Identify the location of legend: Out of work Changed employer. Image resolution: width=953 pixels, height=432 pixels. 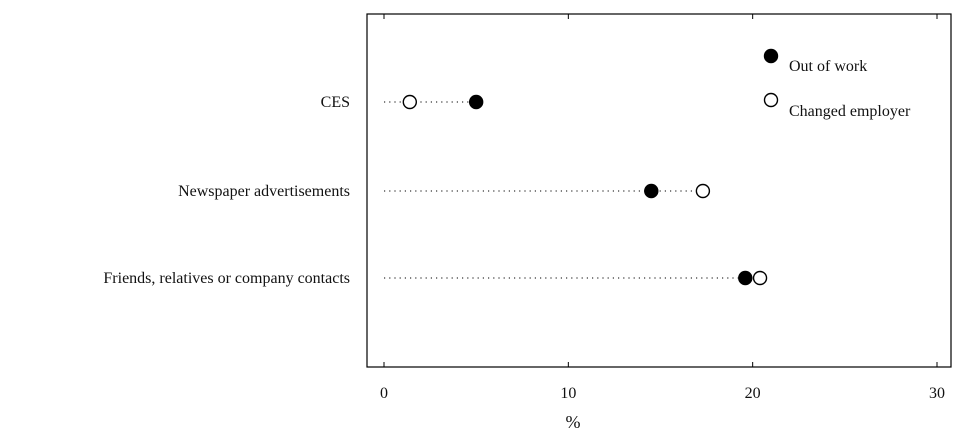
(837, 84).